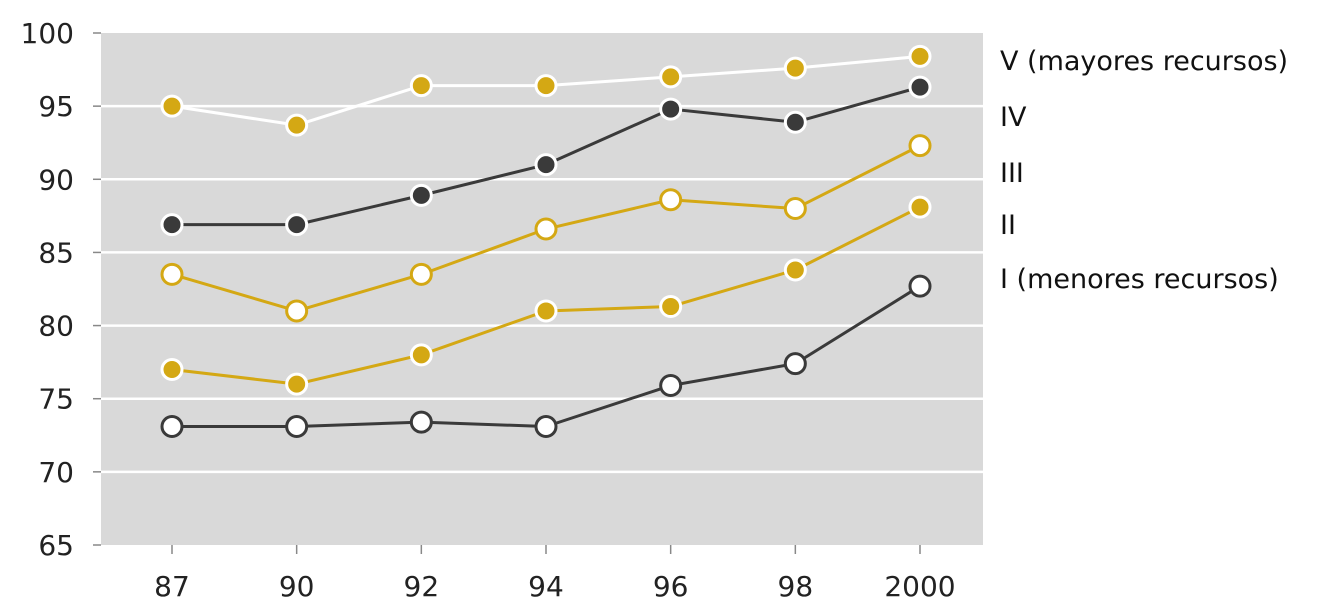  Describe the element at coordinates (297, 586) in the screenshot. I see `x-tick-label: 90` at that location.